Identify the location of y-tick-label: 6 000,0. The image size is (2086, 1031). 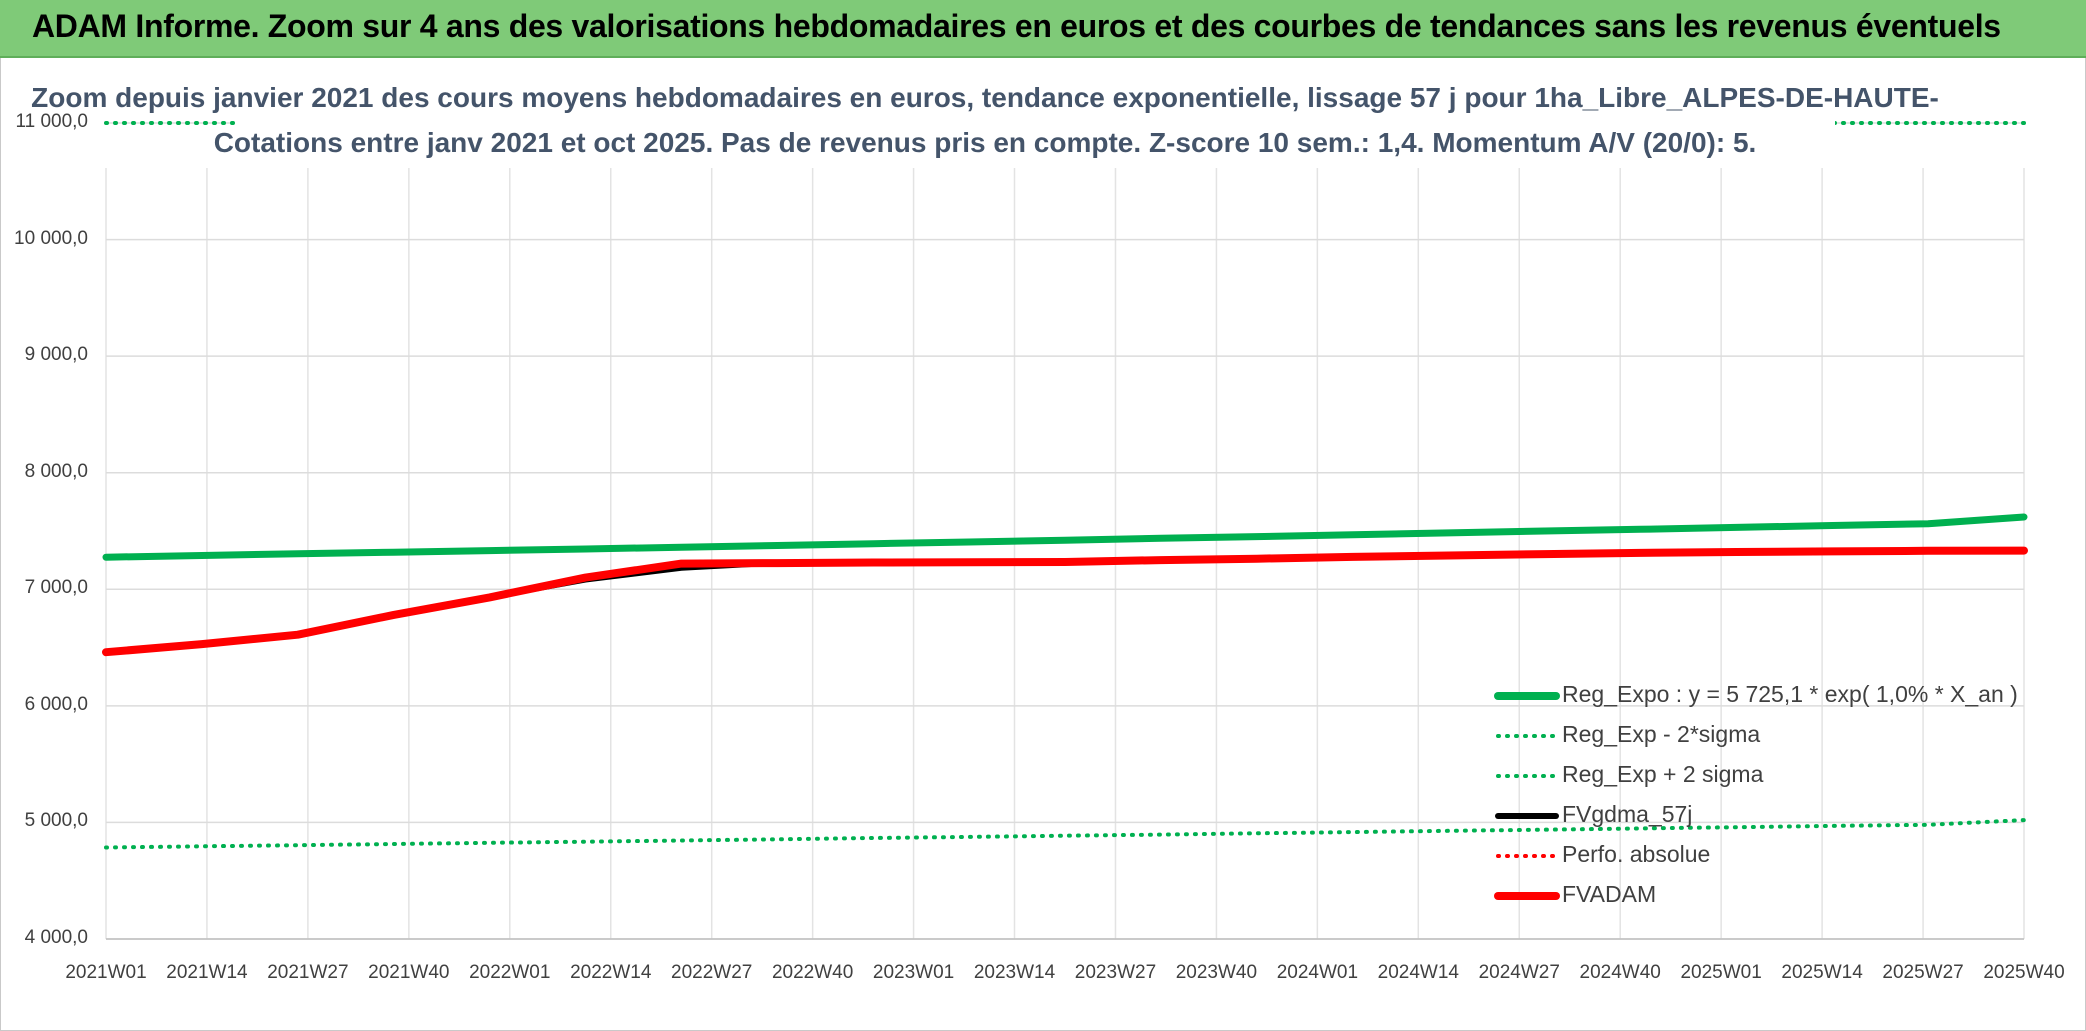
(56, 704).